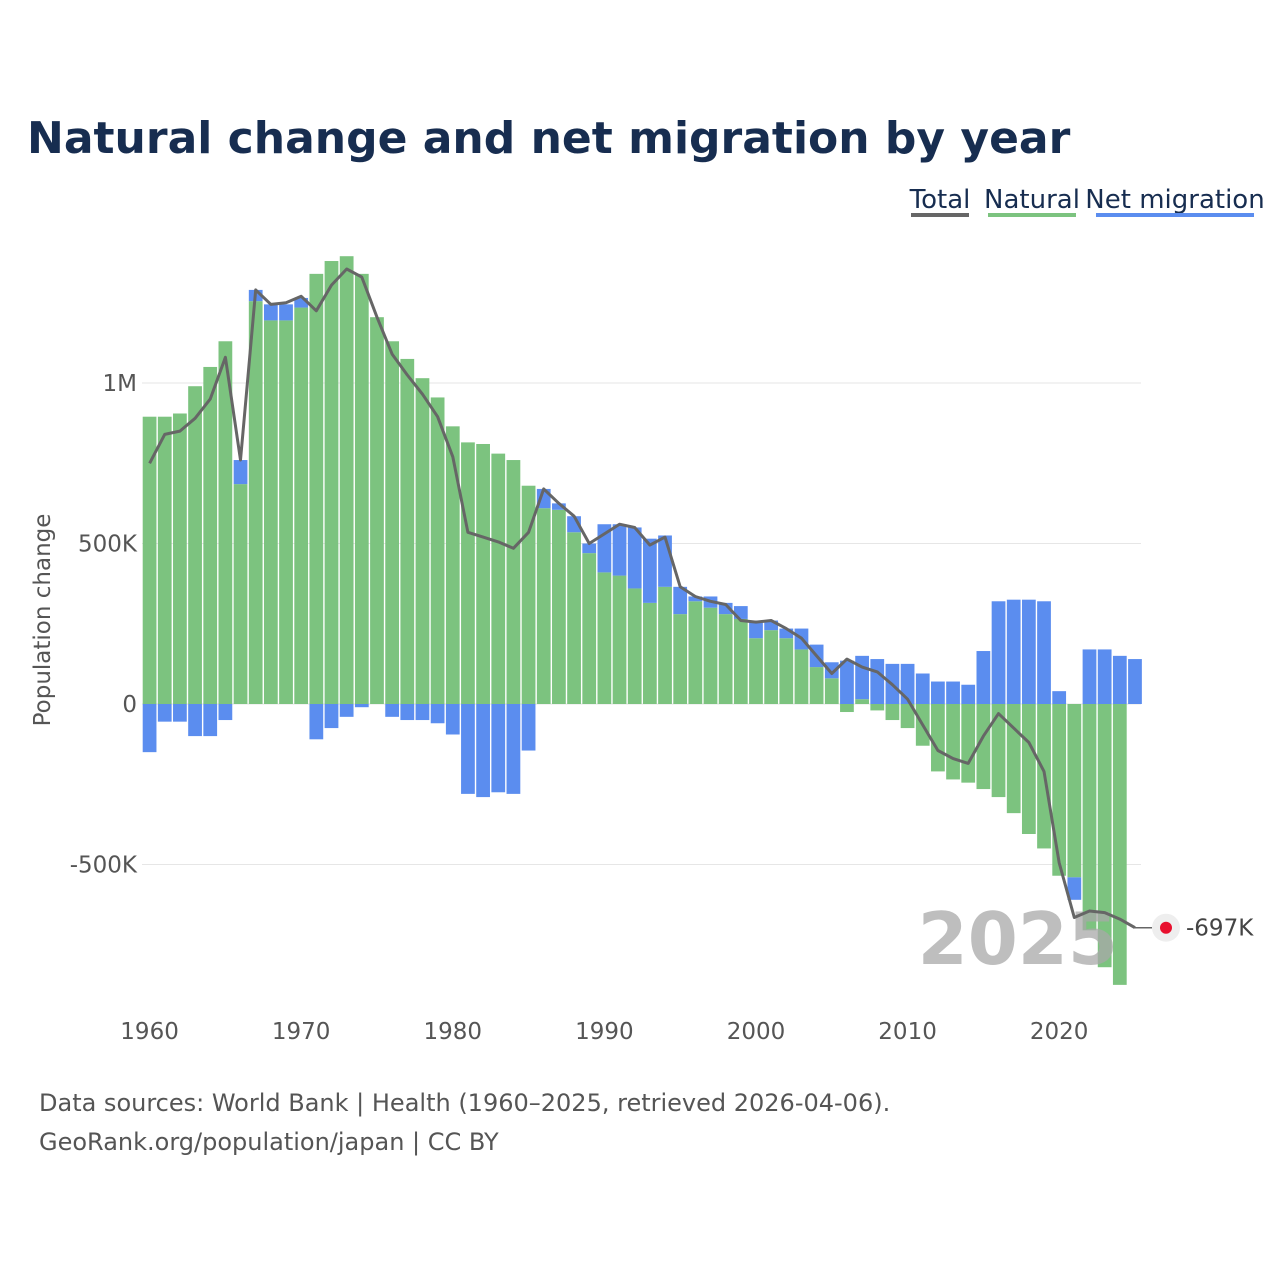 The height and width of the screenshot is (1280, 1280). I want to click on migration-bar-2006, so click(847, 682).